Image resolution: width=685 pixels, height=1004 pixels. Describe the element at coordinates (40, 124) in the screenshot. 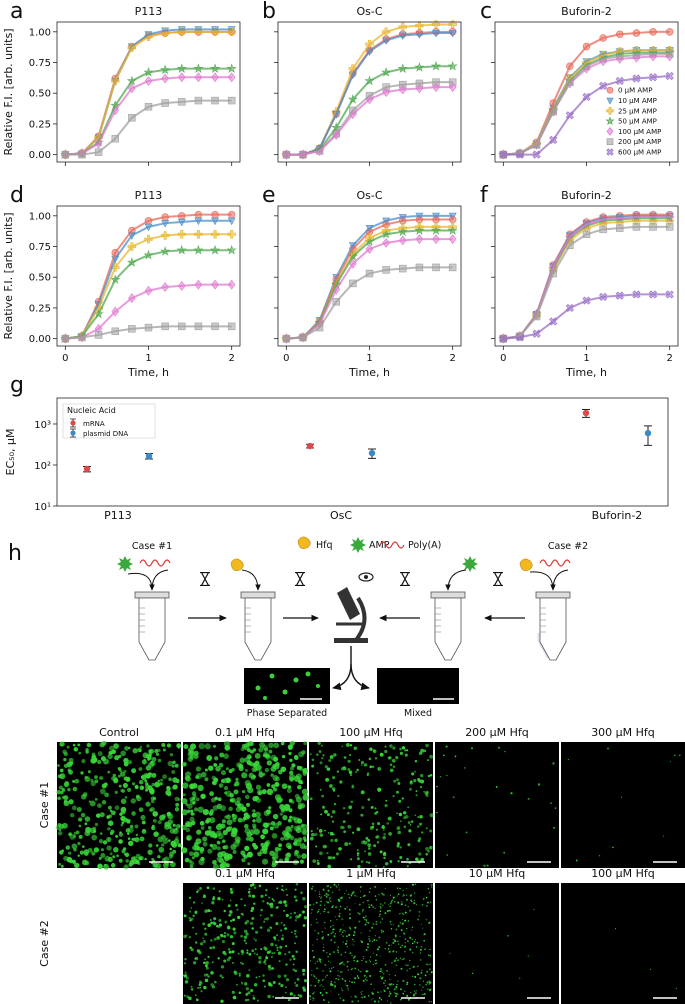

I see `y-tick-label: 0.25` at that location.